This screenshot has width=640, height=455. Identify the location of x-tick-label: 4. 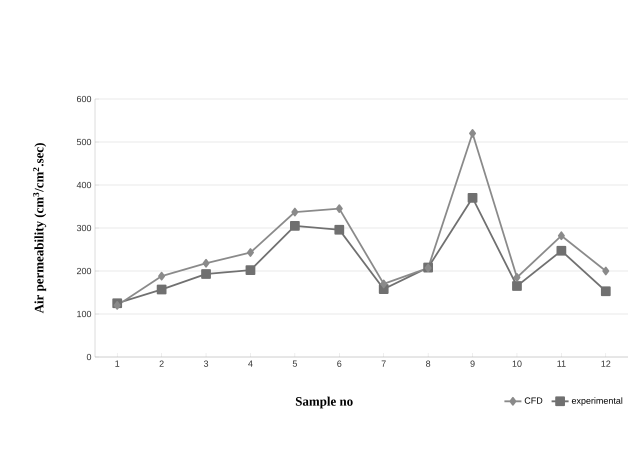
(250, 363).